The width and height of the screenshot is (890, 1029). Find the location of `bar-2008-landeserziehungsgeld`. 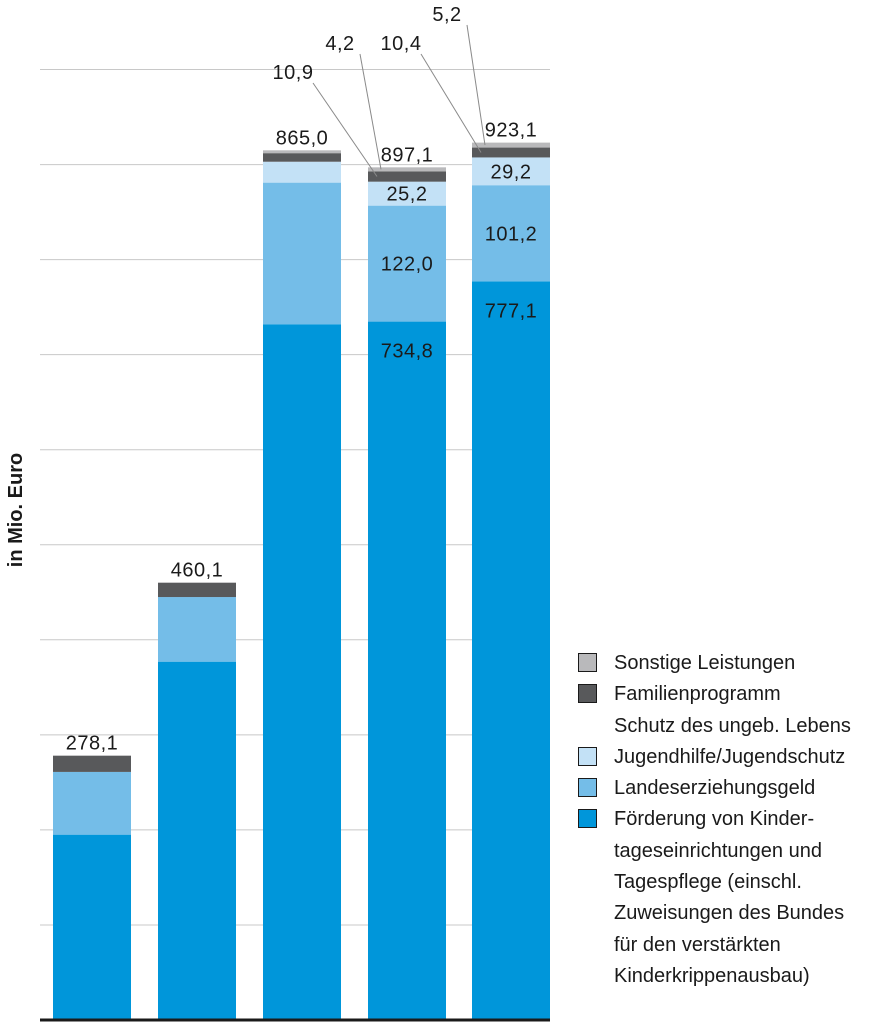

bar-2008-landeserziehungsgeld is located at coordinates (302, 253).